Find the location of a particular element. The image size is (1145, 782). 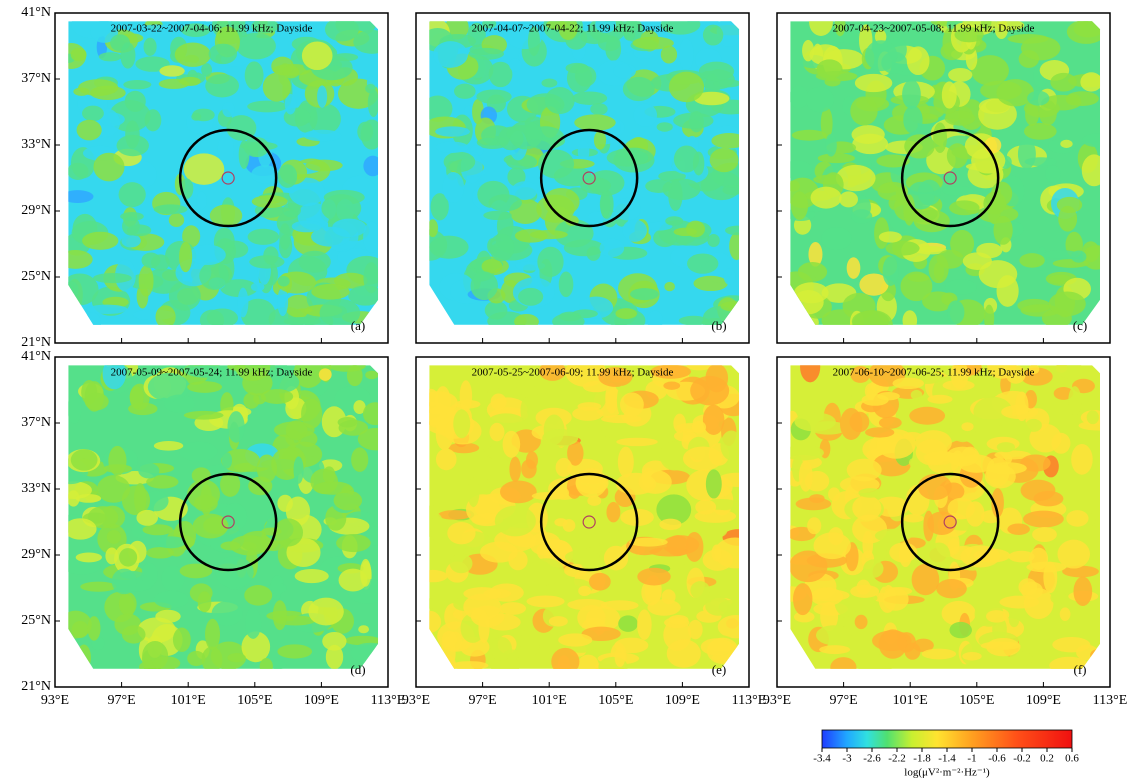

y-tick-label: 33°N is located at coordinates (36, 144).